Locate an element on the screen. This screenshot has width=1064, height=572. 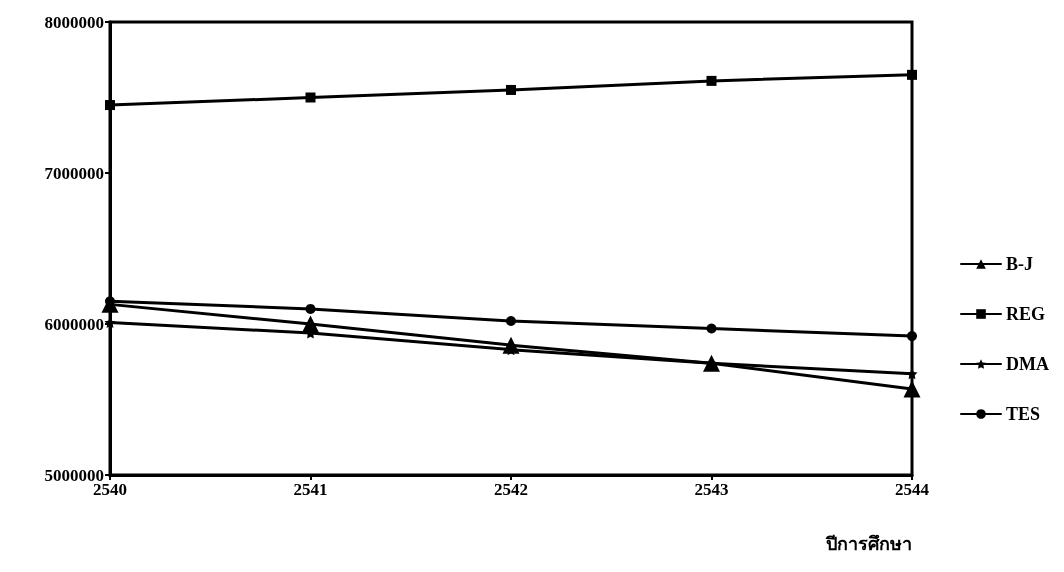
legend-label: TES is located at coordinates (1023, 414).